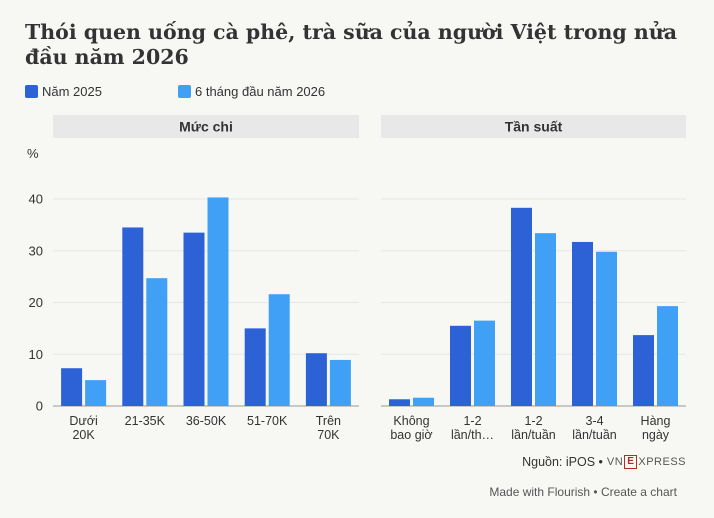 This screenshot has width=714, height=518. What do you see at coordinates (545, 319) in the screenshot?
I see `bar-1-2-s1` at bounding box center [545, 319].